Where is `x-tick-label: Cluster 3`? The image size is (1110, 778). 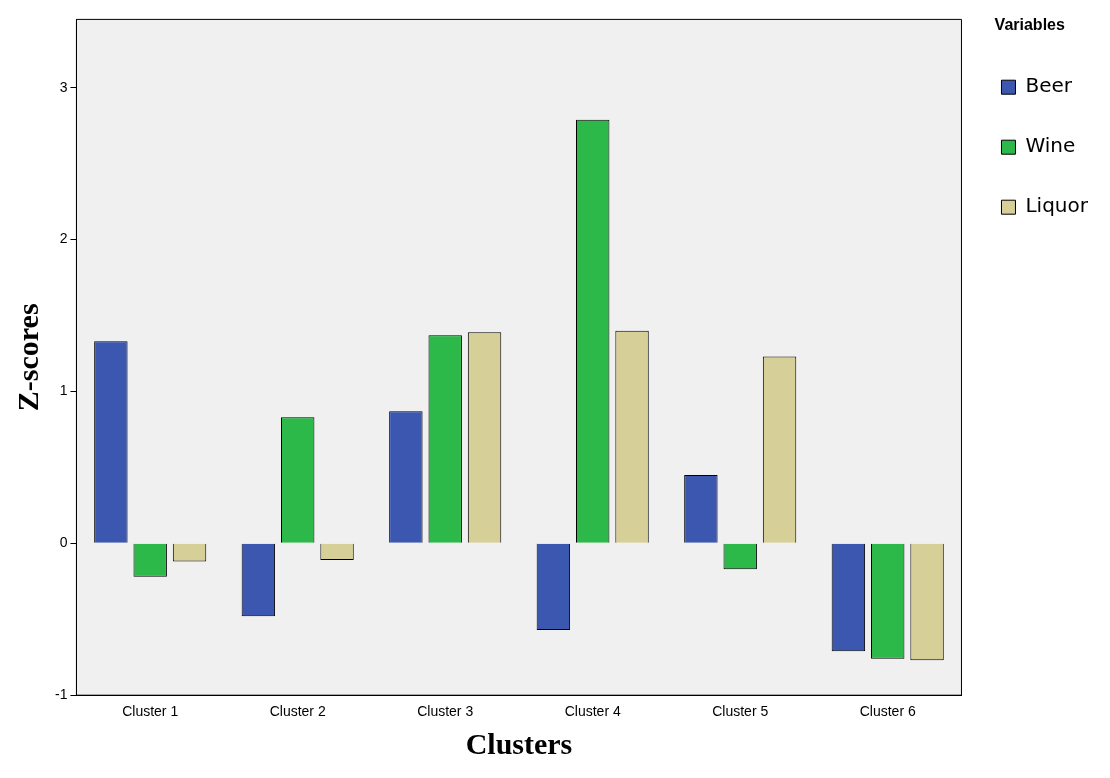 x-tick-label: Cluster 3 is located at coordinates (445, 711).